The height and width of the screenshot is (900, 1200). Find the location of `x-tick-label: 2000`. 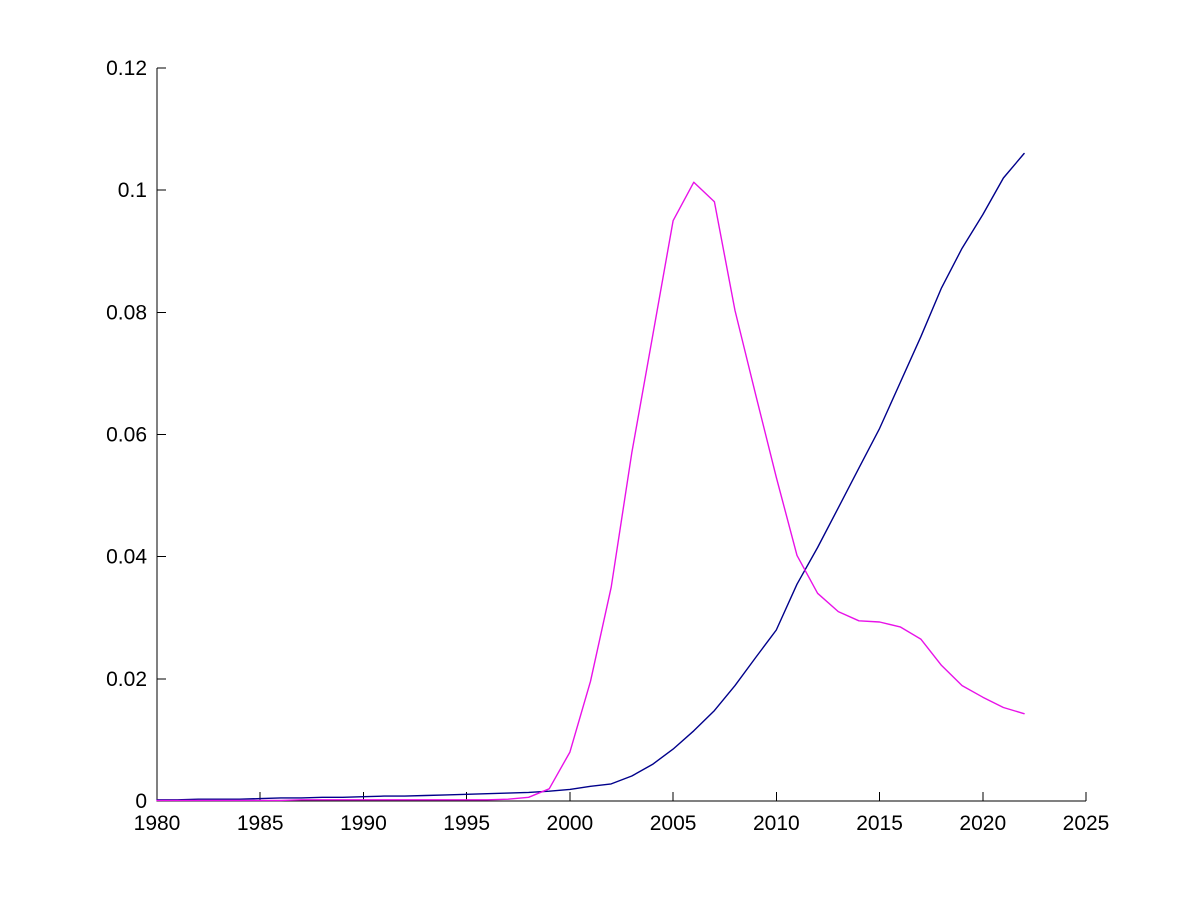

x-tick-label: 2000 is located at coordinates (570, 823).